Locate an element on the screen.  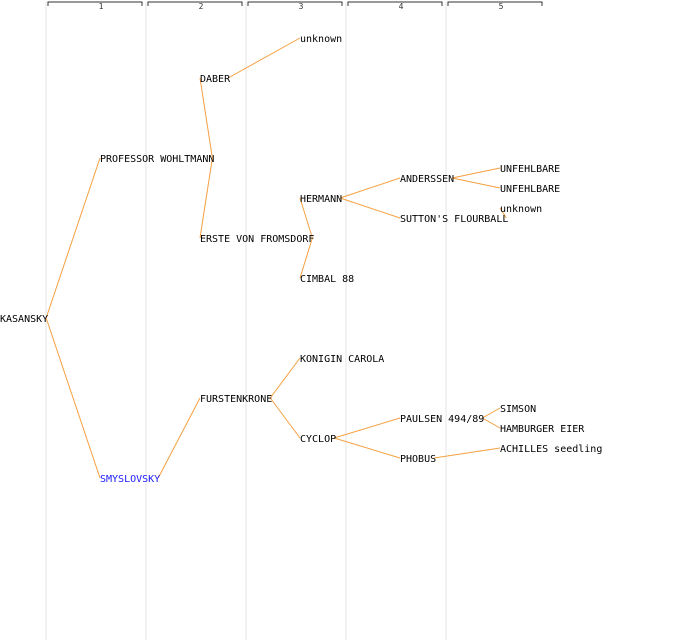
generation-number: 2 is located at coordinates (201, 6).